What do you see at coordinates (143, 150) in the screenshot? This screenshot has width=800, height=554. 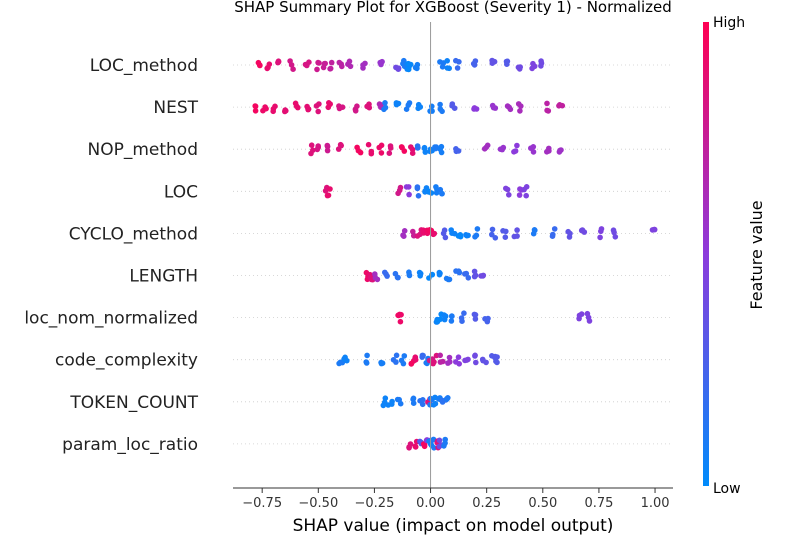 I see `feature-label: NOP_method` at bounding box center [143, 150].